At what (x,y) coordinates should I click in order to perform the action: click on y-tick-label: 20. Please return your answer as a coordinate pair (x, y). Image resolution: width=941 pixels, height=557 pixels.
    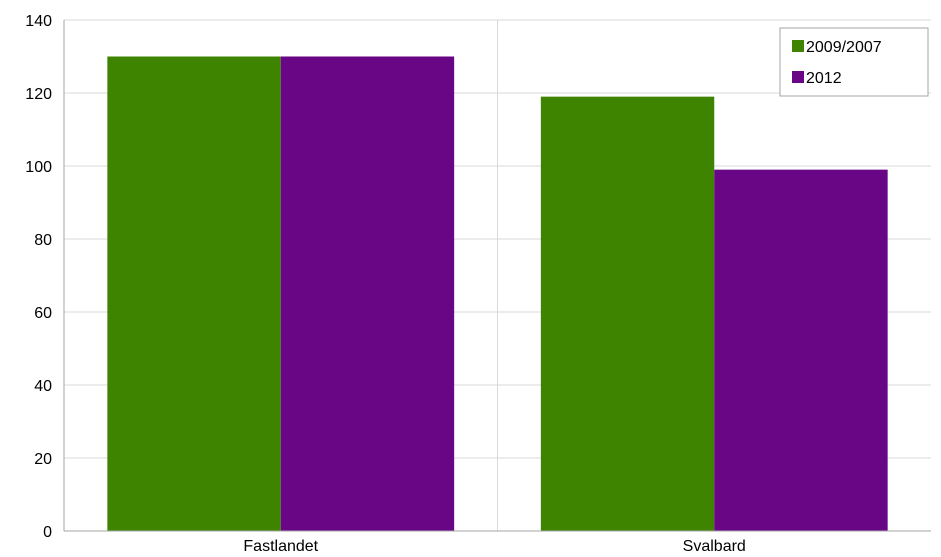
    Looking at the image, I should click on (43, 459).